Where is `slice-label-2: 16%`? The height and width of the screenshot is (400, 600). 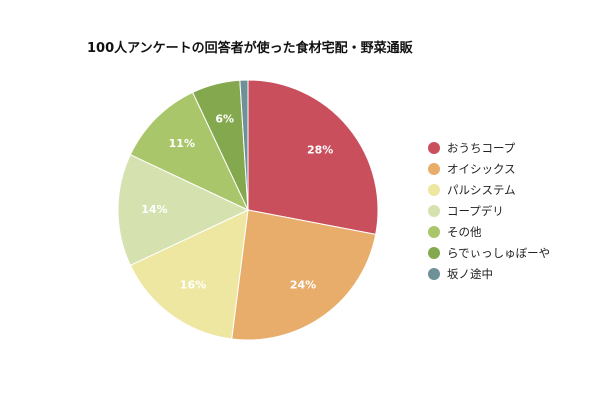 slice-label-2: 16% is located at coordinates (193, 285).